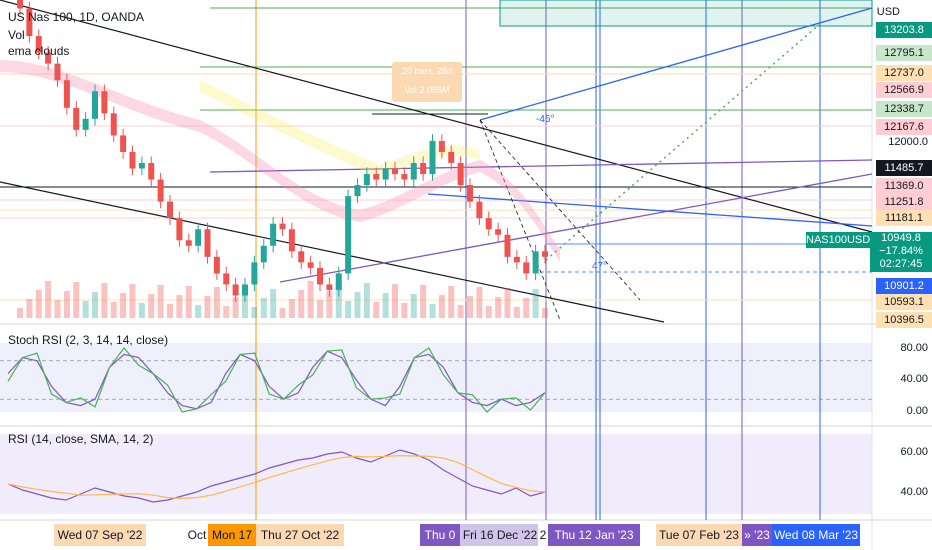 This screenshot has height=550, width=932. Describe the element at coordinates (838, 240) in the screenshot. I see `symbol-price-tag: NAS100USD` at that location.